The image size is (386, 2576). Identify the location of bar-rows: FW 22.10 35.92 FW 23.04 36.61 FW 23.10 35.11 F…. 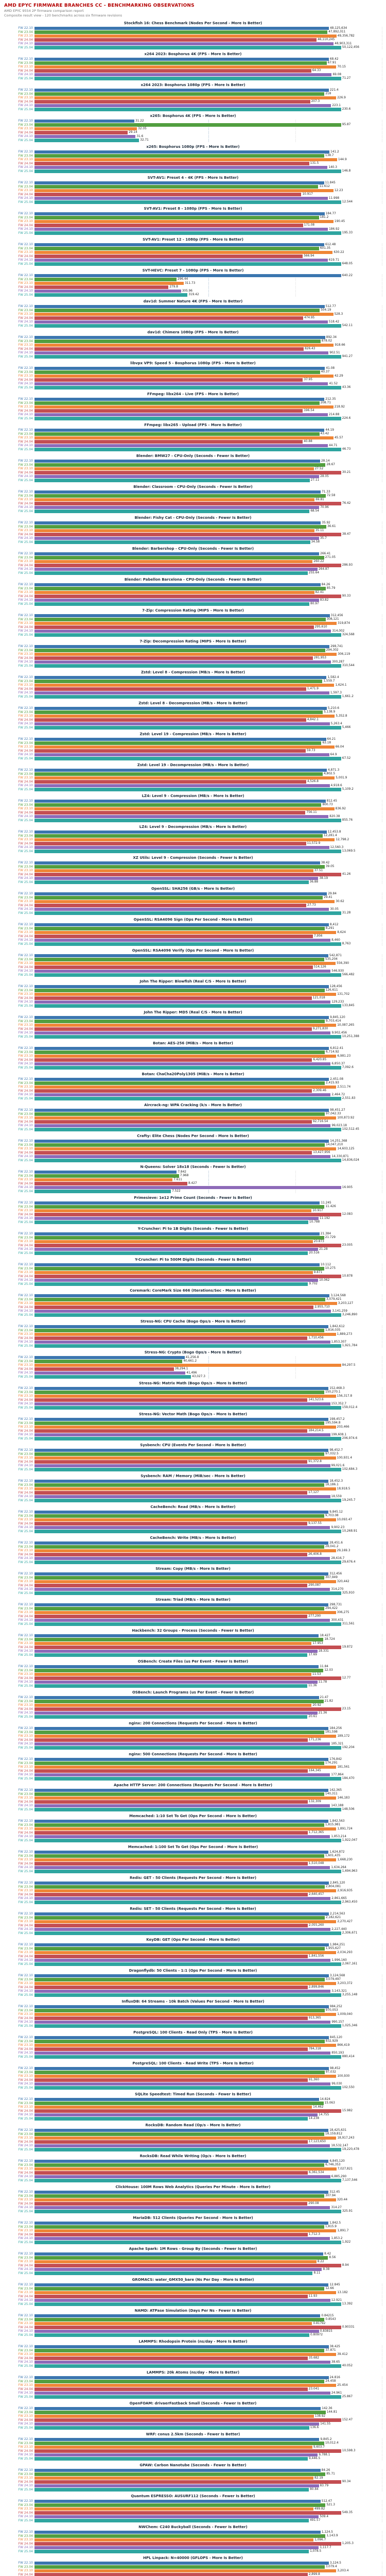
(193, 532).